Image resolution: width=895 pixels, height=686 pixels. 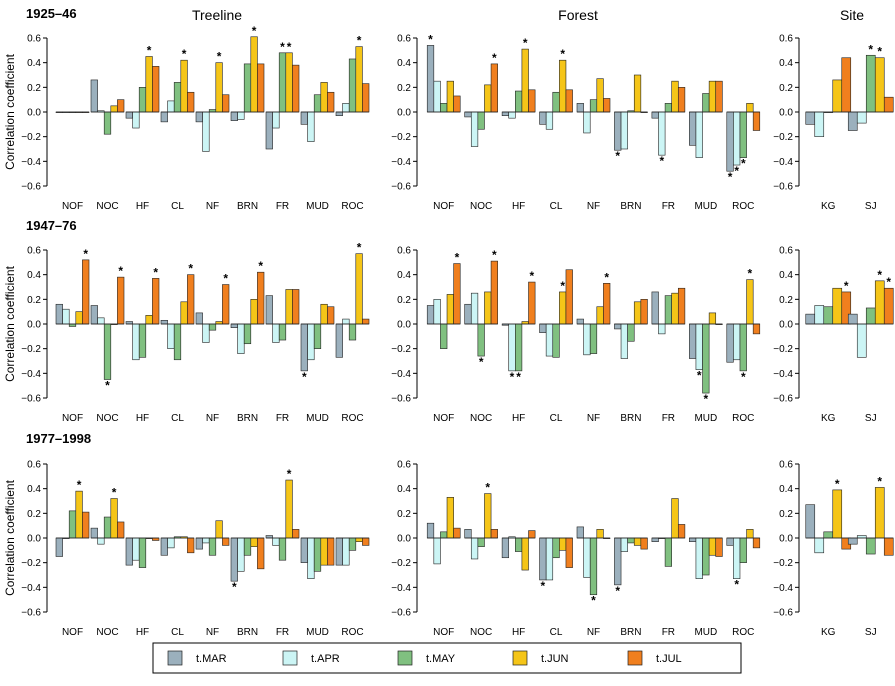 What do you see at coordinates (532, 303) in the screenshot?
I see `bar-hf-t-jul` at bounding box center [532, 303].